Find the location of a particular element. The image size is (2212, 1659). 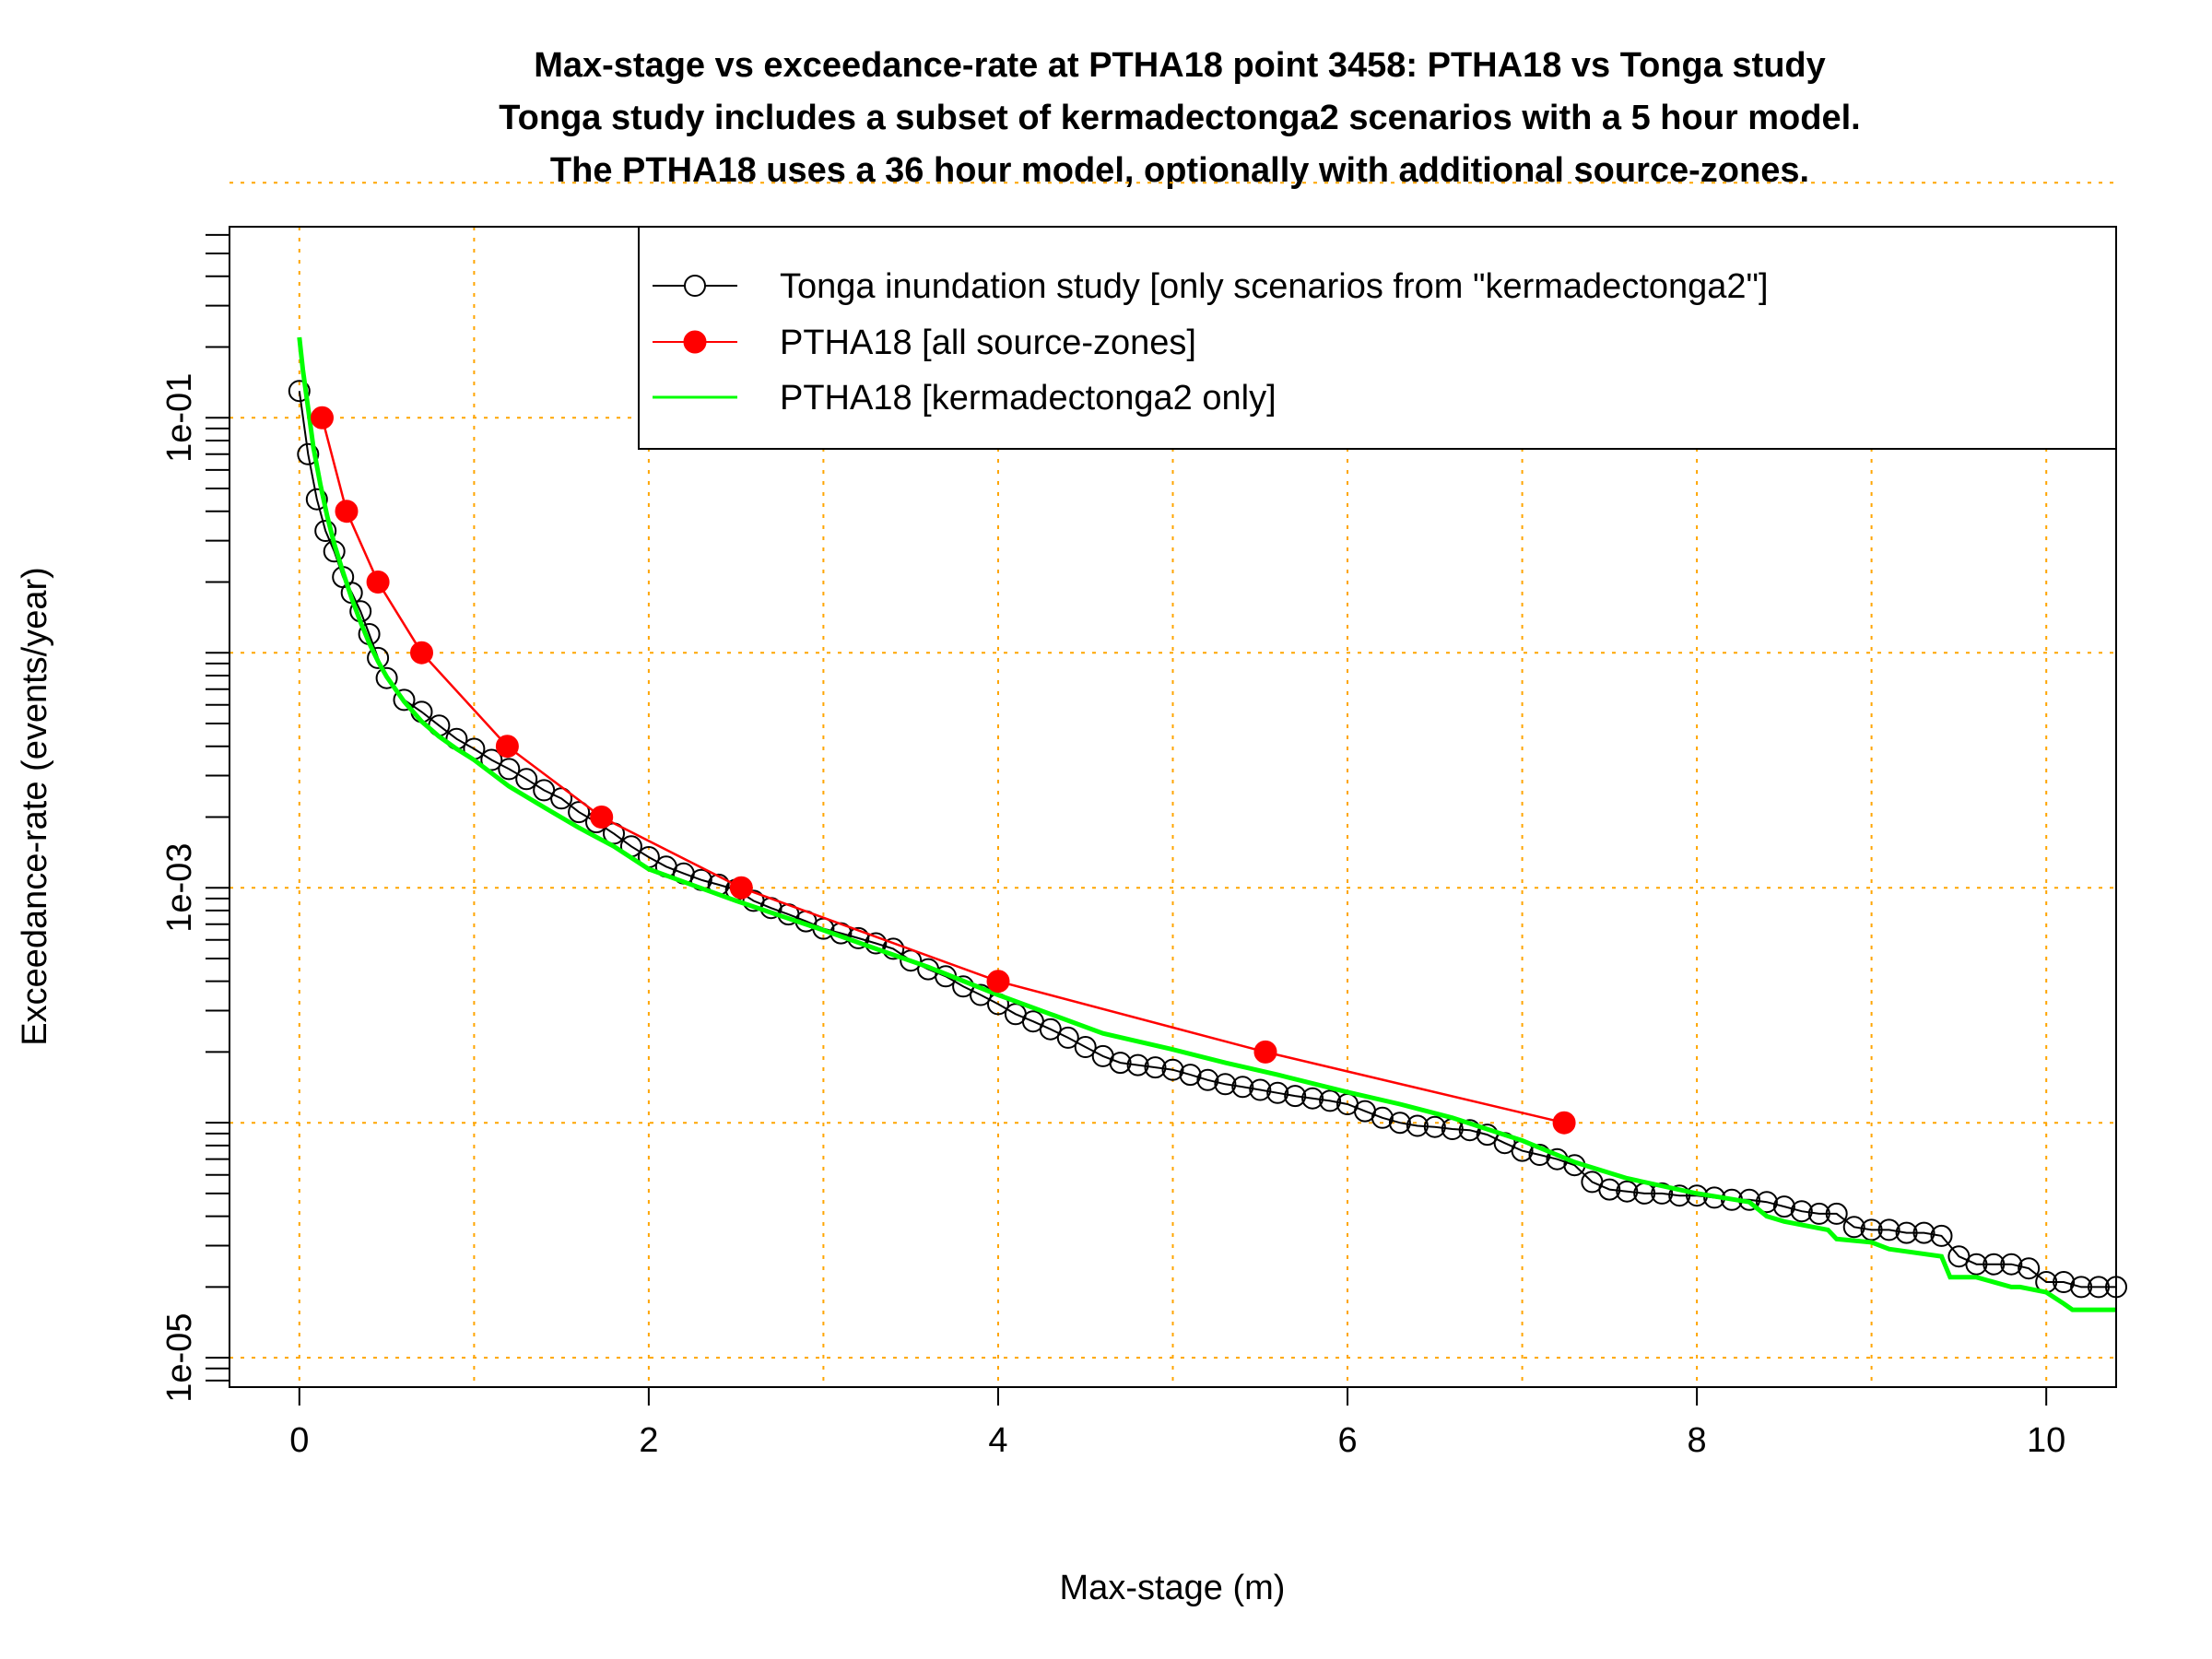

y-tick-label: 1e-05 is located at coordinates (179, 1358).